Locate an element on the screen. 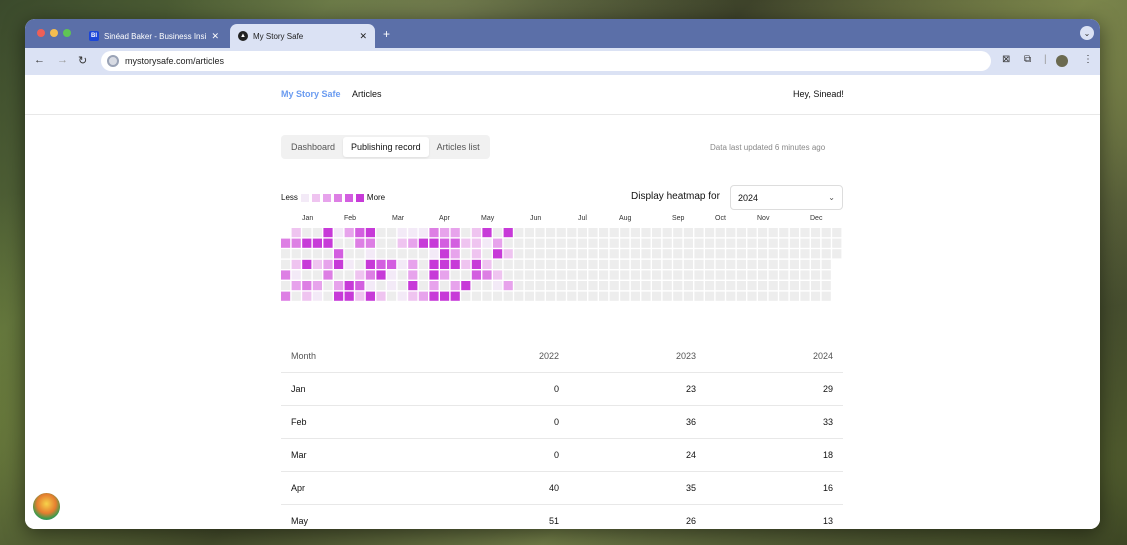  tab-close-icon: ✕ is located at coordinates (363, 35).